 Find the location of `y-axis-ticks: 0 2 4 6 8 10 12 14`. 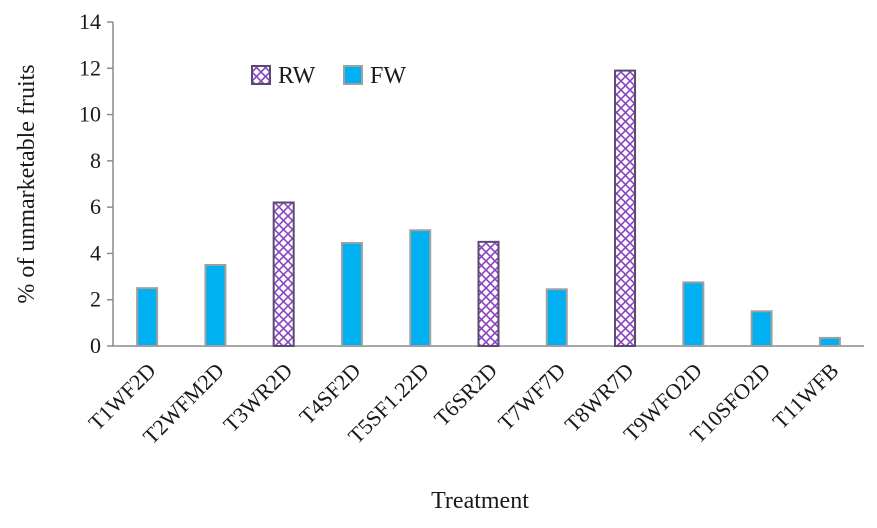

y-axis-ticks: 0 2 4 6 8 10 12 14 is located at coordinates (96, 183).